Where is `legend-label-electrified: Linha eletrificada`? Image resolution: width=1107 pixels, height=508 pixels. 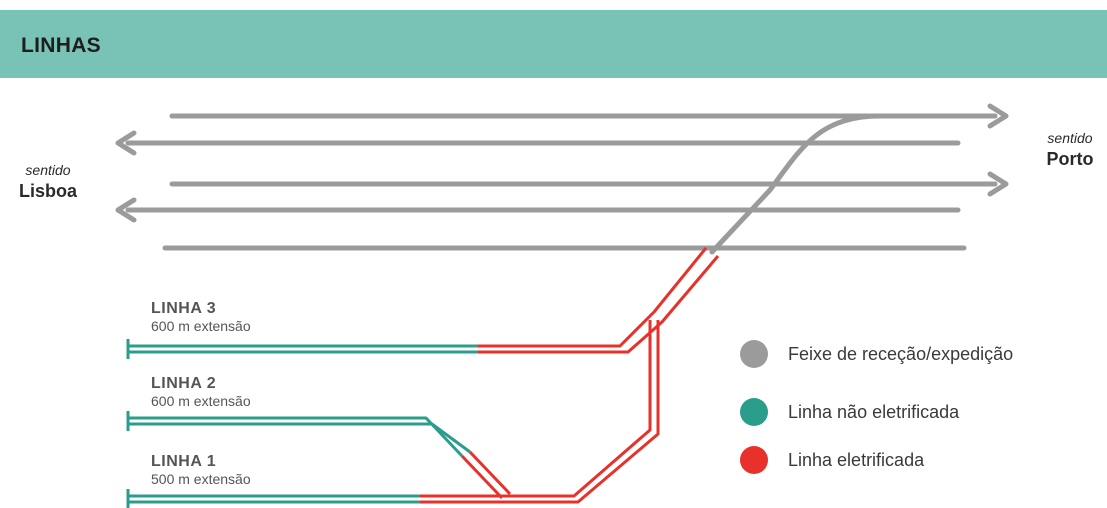
legend-label-electrified: Linha eletrificada is located at coordinates (856, 460).